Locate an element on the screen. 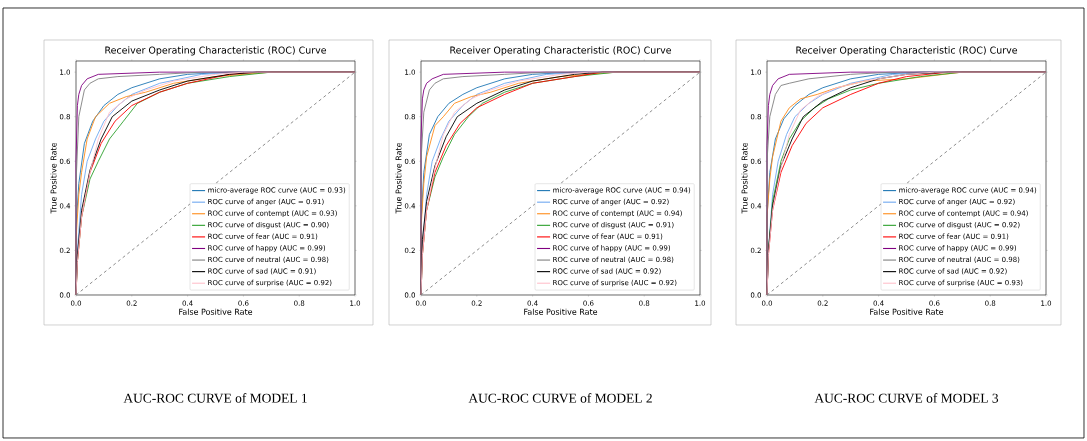  text: AUC-ROC CURVE of MODEL 1 is located at coordinates (215, 398).